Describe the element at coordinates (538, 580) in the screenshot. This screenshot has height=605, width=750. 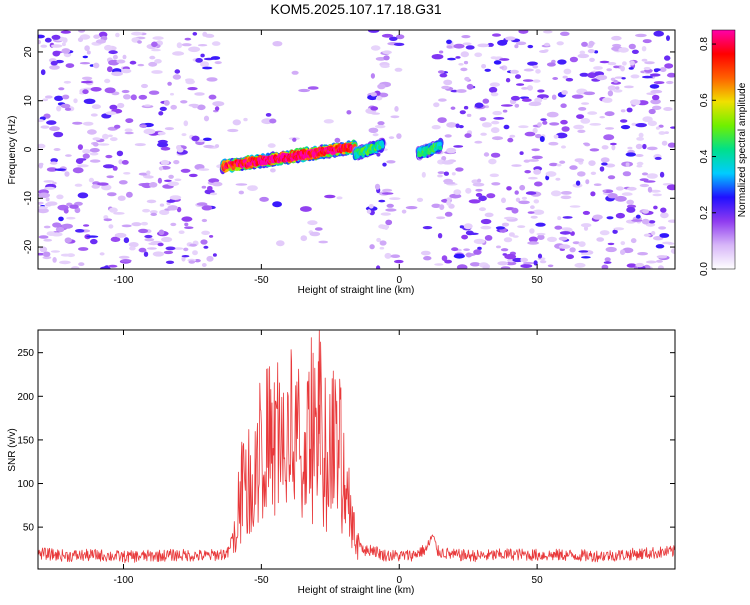
I see `x-tick-label: 50` at that location.